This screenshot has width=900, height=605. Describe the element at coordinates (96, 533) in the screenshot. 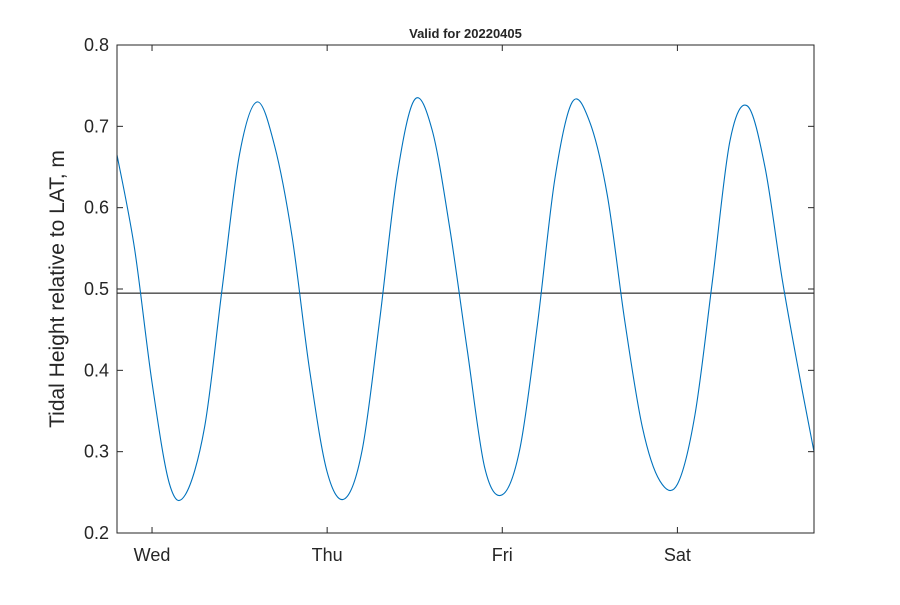

I see `y-tick-label: 0.2` at that location.